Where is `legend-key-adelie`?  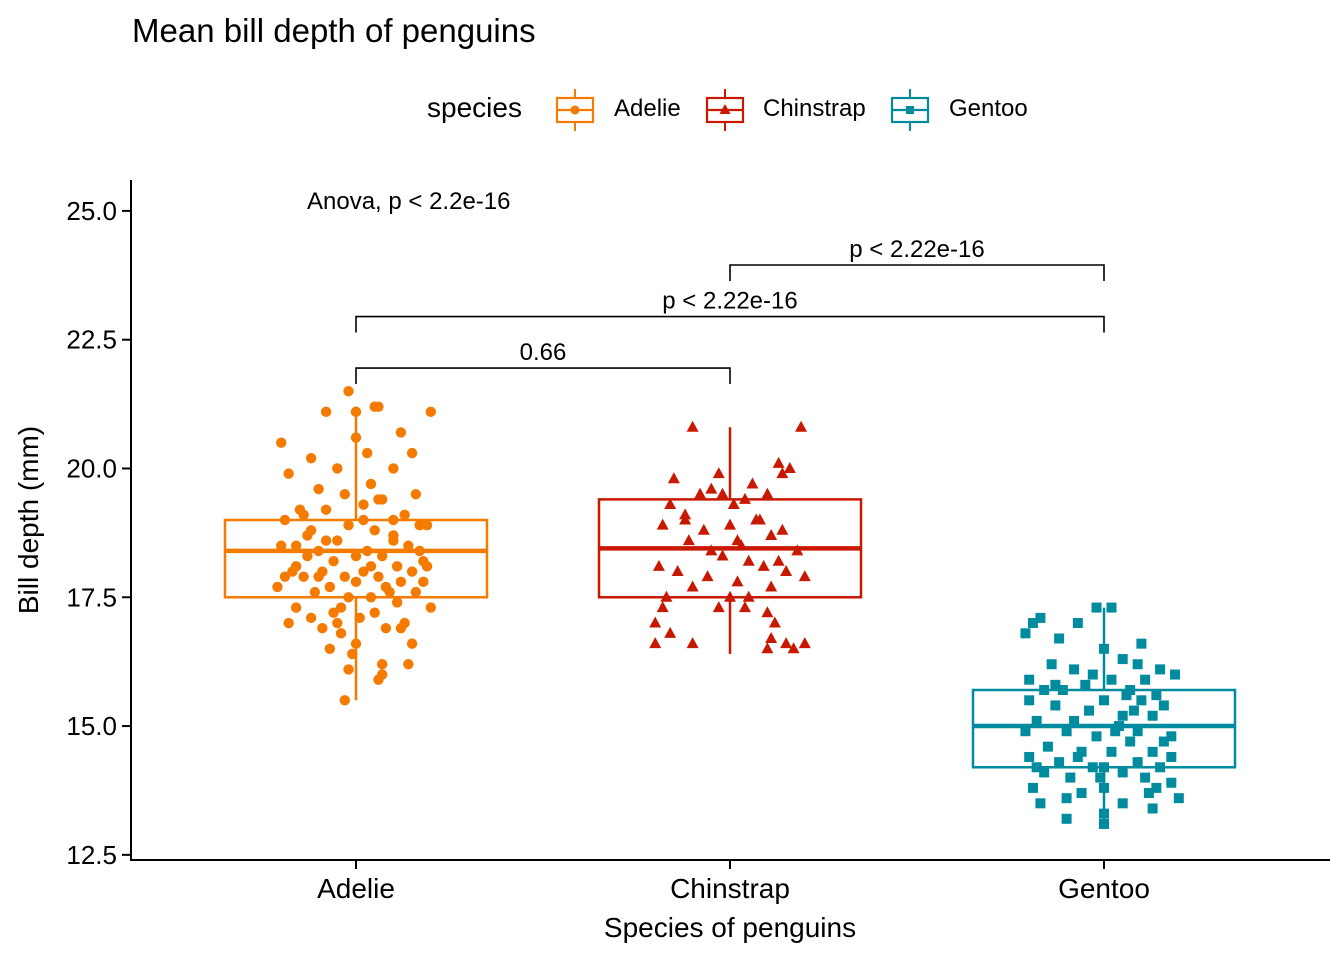
legend-key-adelie is located at coordinates (575, 110).